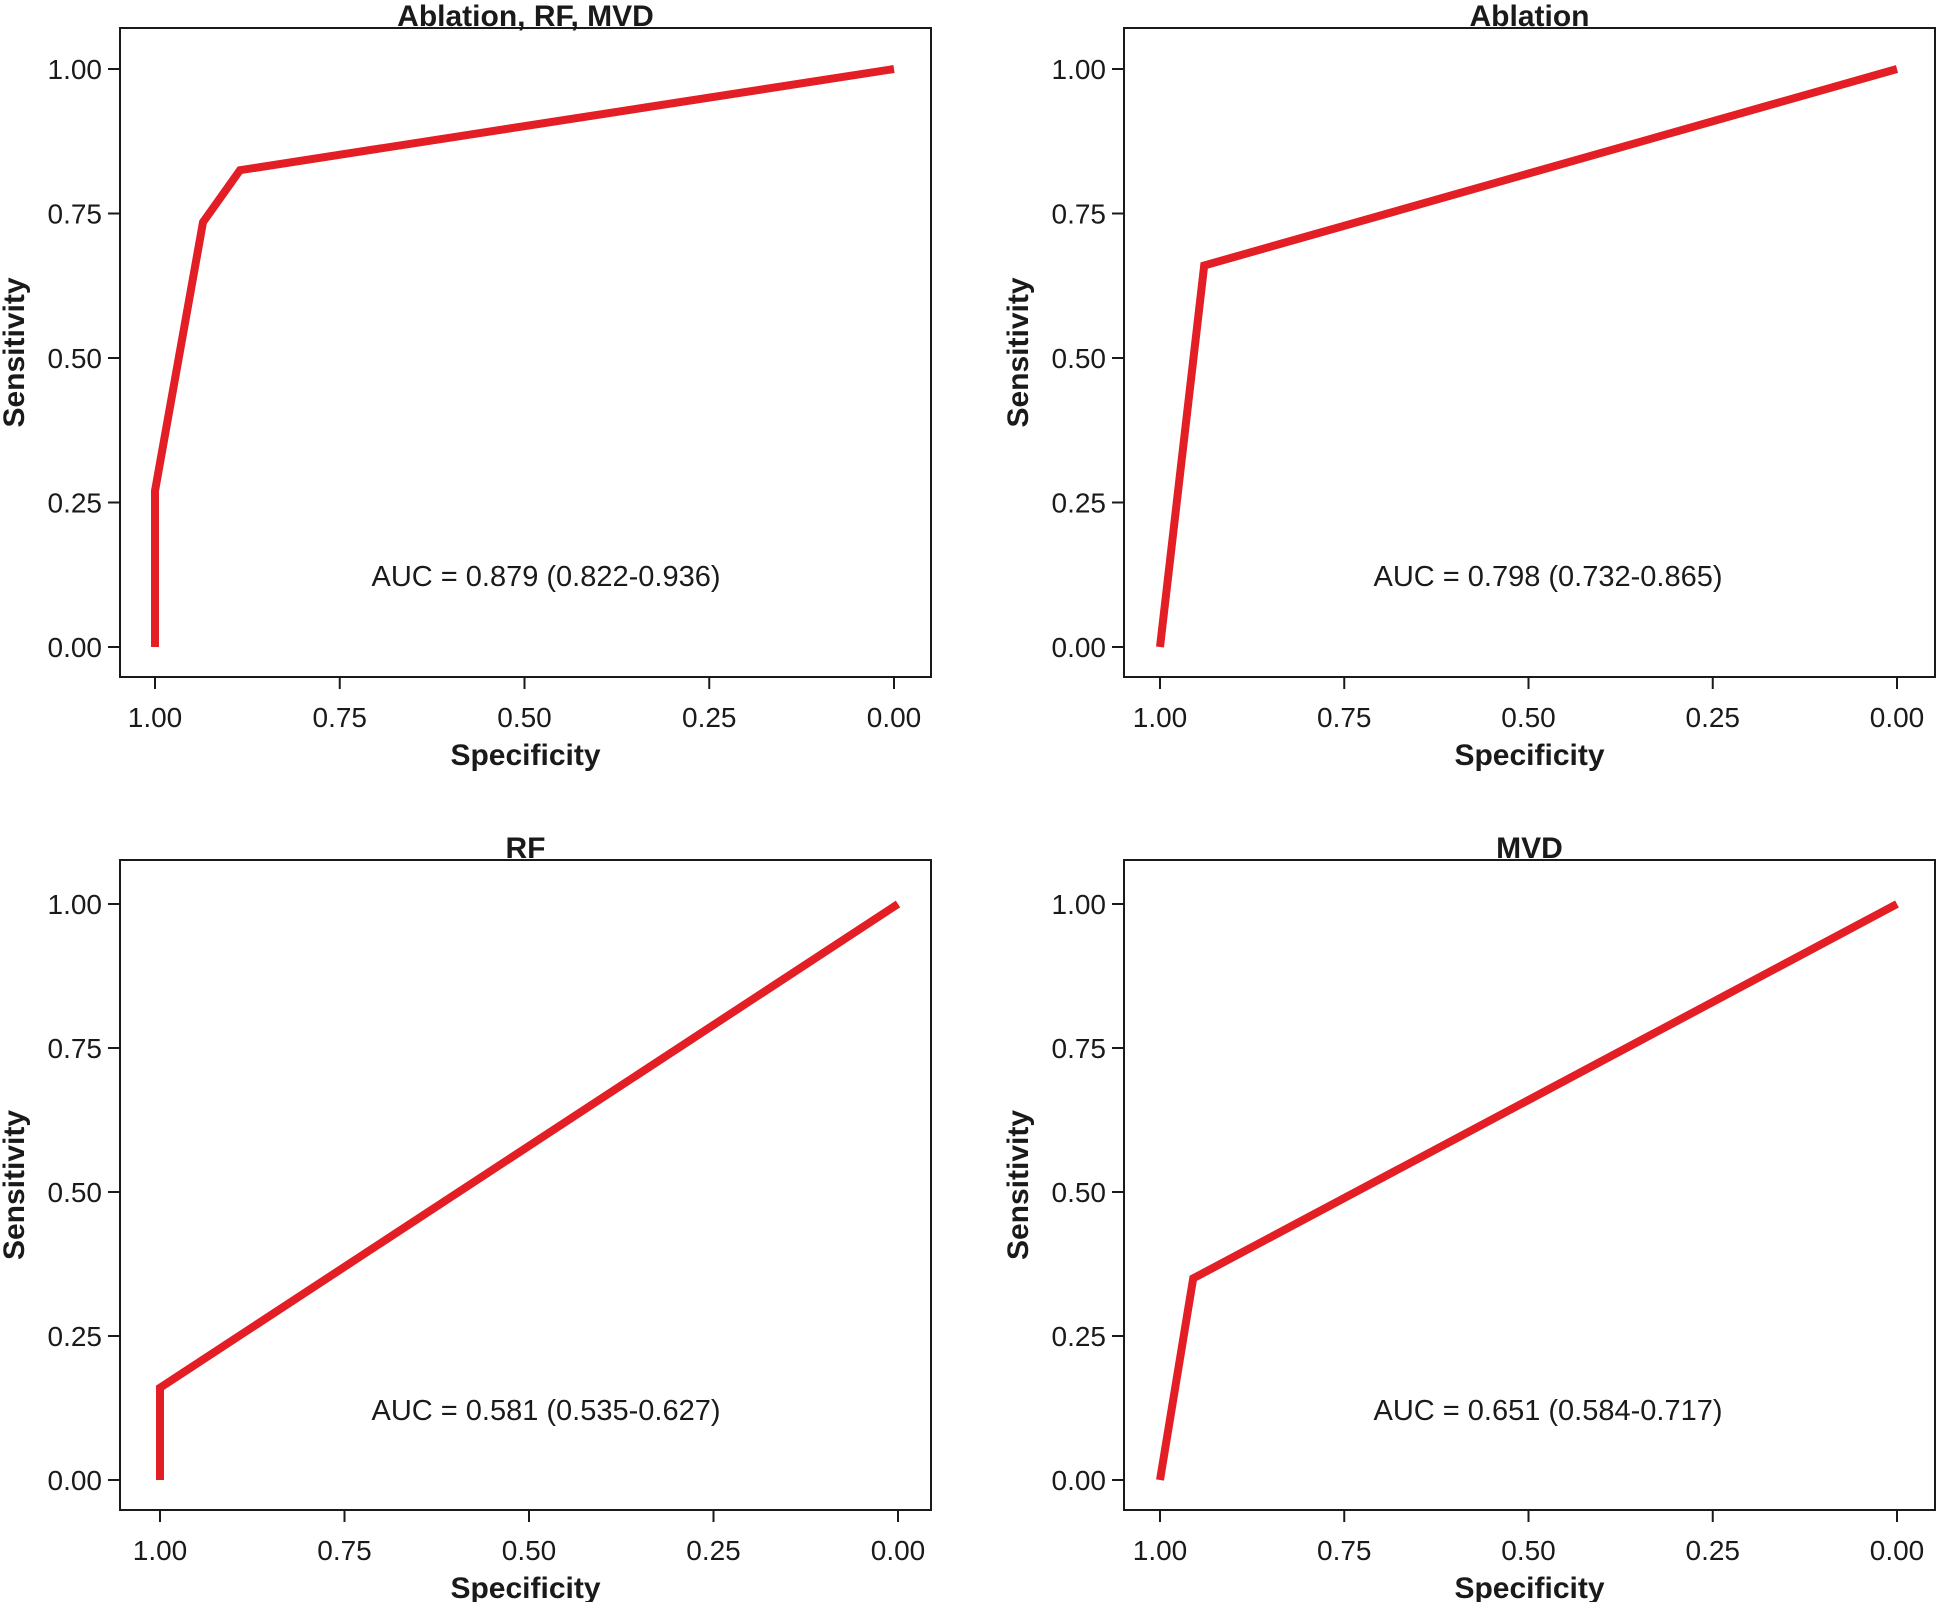 The width and height of the screenshot is (1945, 1602). What do you see at coordinates (526, 848) in the screenshot?
I see `chart-title: RF` at bounding box center [526, 848].